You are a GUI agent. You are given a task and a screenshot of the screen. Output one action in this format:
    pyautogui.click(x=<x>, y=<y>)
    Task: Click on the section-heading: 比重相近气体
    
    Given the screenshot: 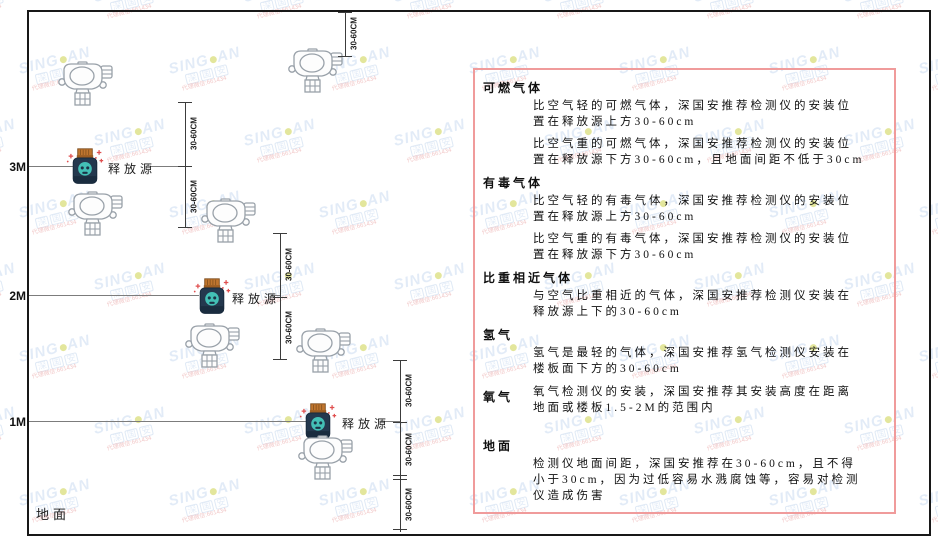 What is the action you would take?
    pyautogui.click(x=528, y=278)
    